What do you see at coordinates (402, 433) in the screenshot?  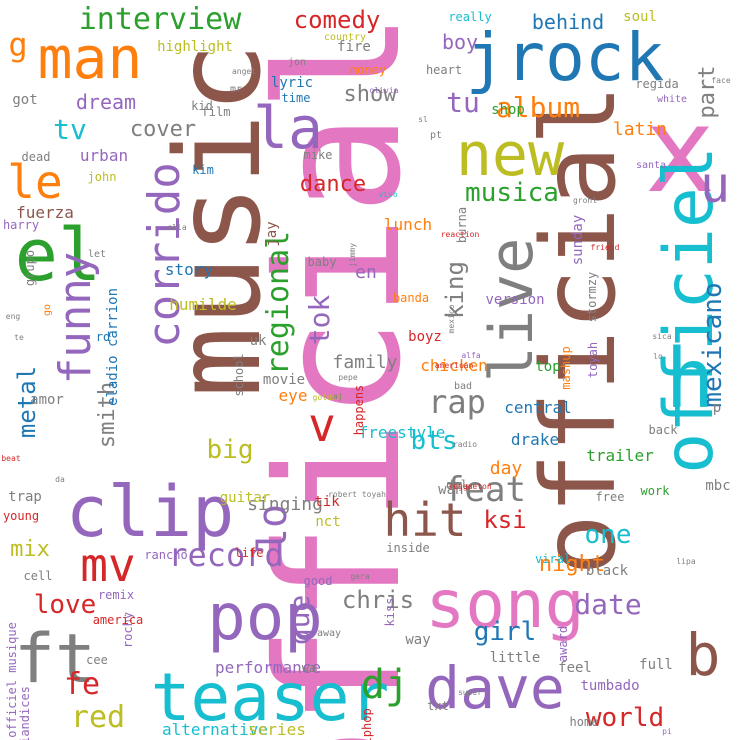 I see `word-freestyle: freestyle` at bounding box center [402, 433].